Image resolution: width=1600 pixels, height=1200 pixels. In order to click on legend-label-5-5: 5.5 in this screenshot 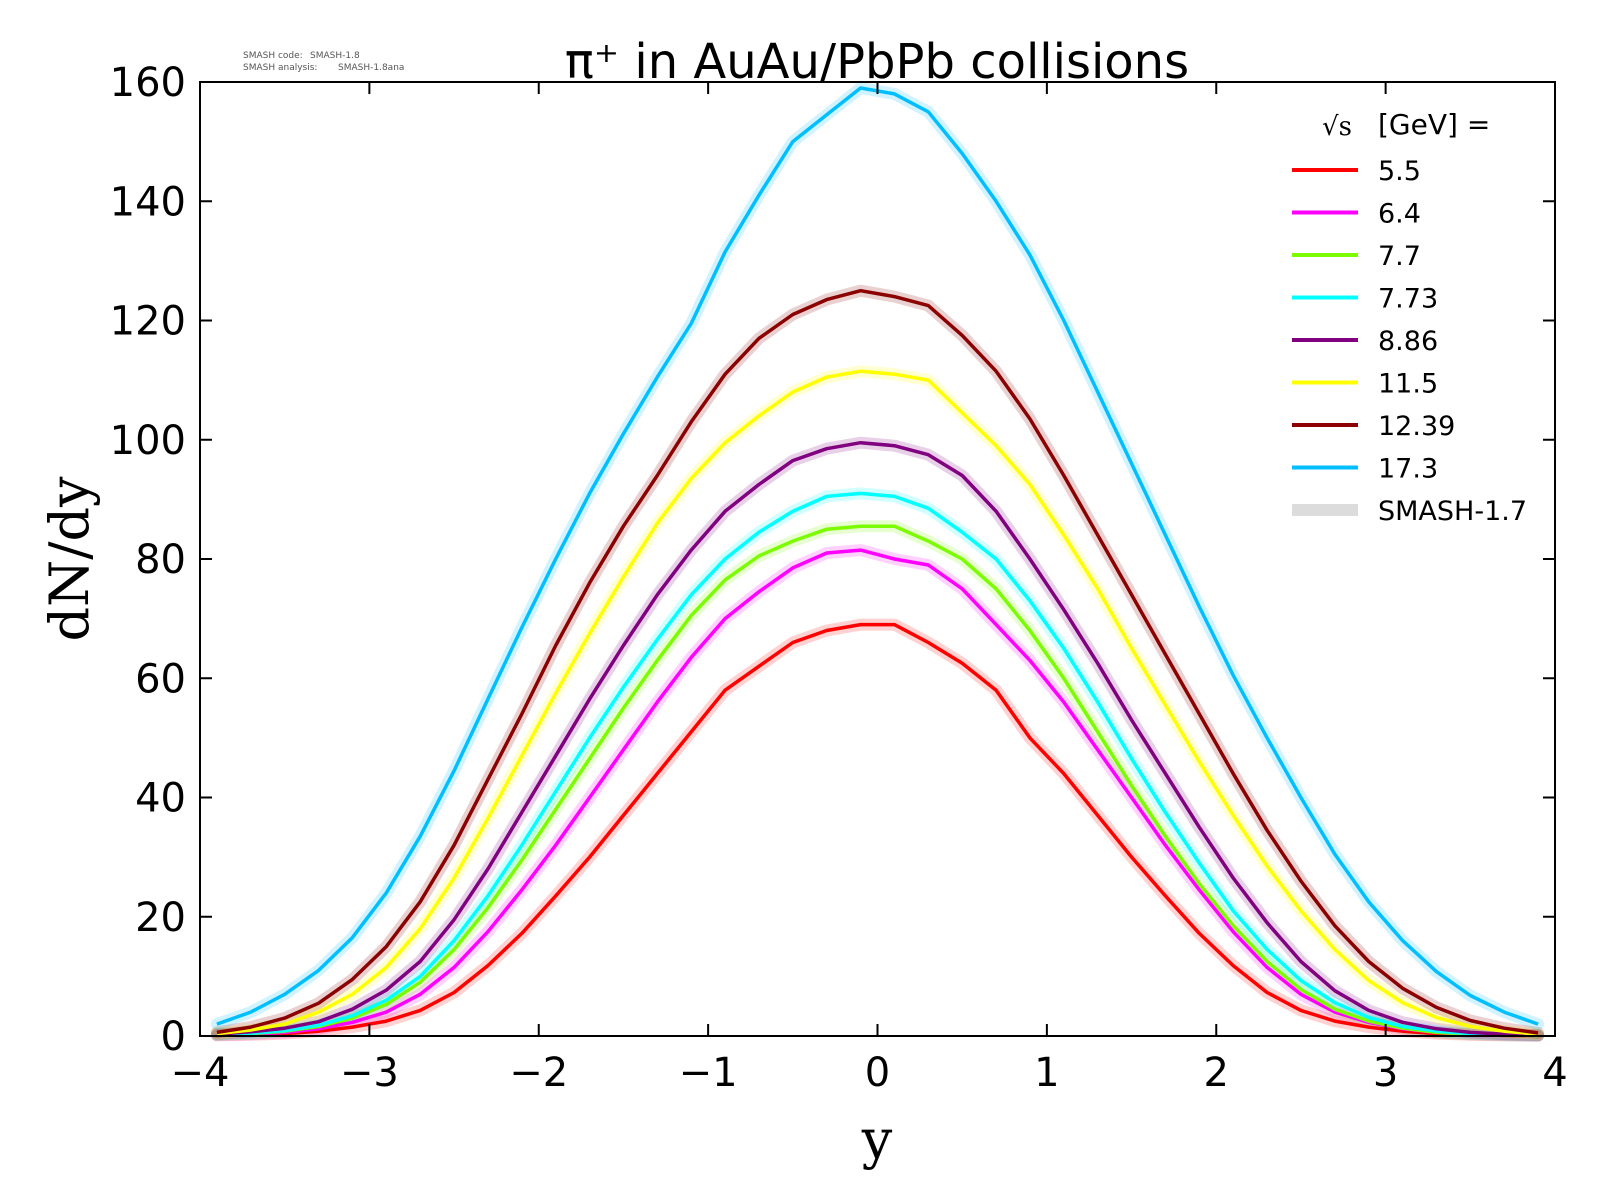, I will do `click(1399, 171)`.